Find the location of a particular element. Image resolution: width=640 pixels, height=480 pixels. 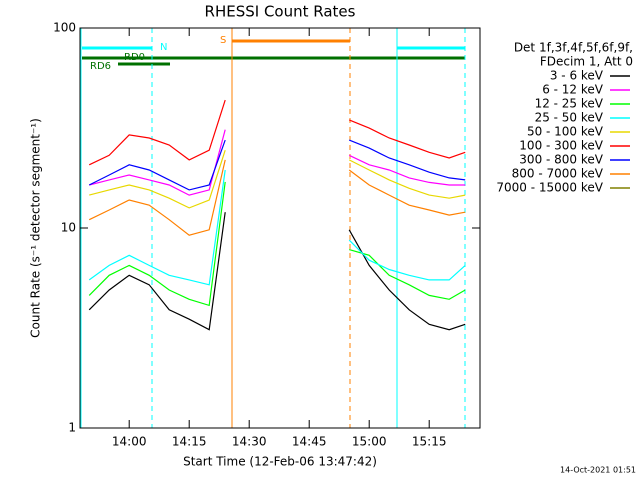

y-tick-label: 100 is located at coordinates (64, 28).